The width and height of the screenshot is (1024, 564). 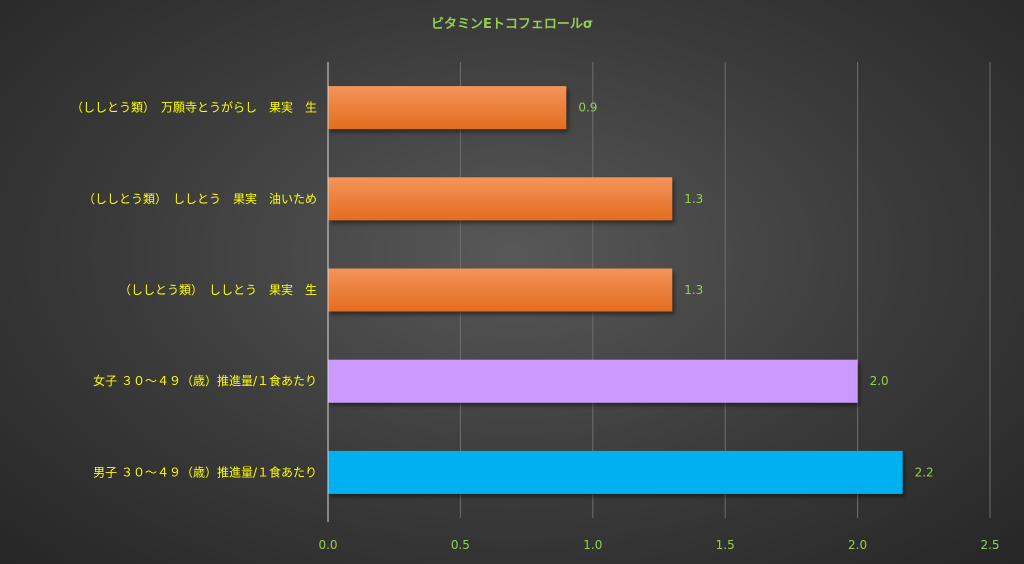 What do you see at coordinates (658, 545) in the screenshot?
I see `x-axis-tick-labels: 0.0 0.5 1.0 1.5 2.0 2.5` at bounding box center [658, 545].